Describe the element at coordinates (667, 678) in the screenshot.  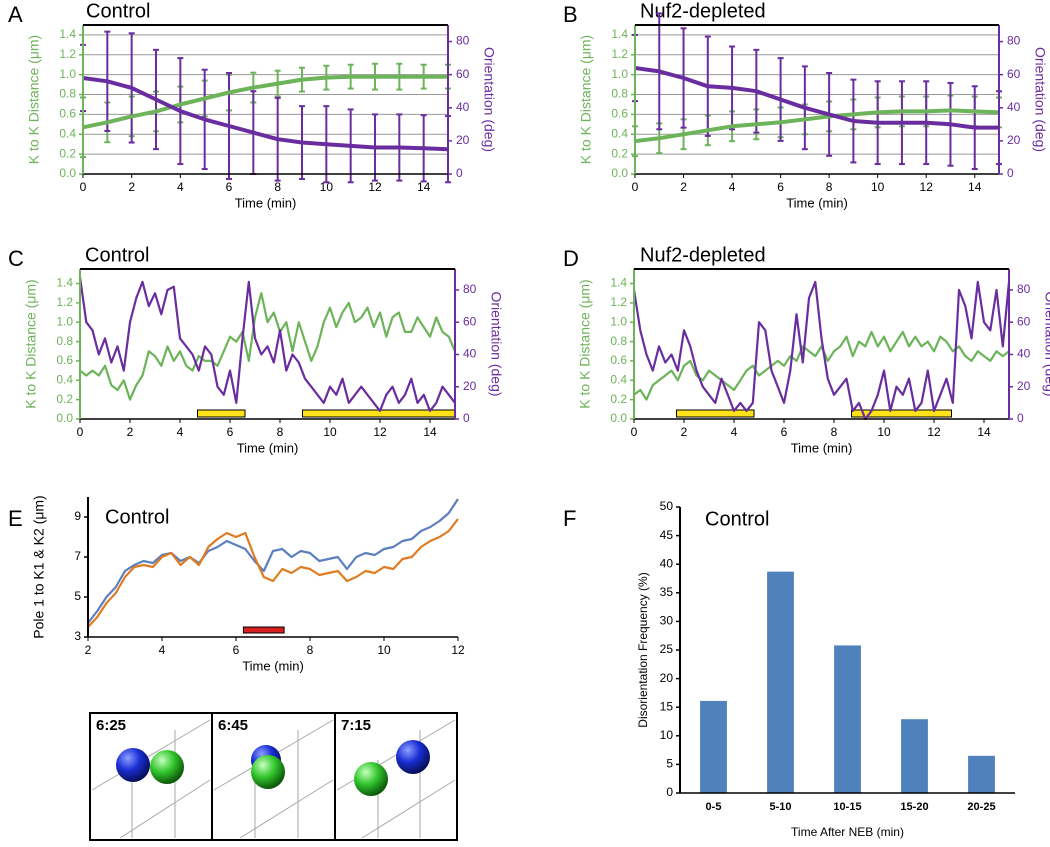
I see `y-tick-label: 20` at that location.